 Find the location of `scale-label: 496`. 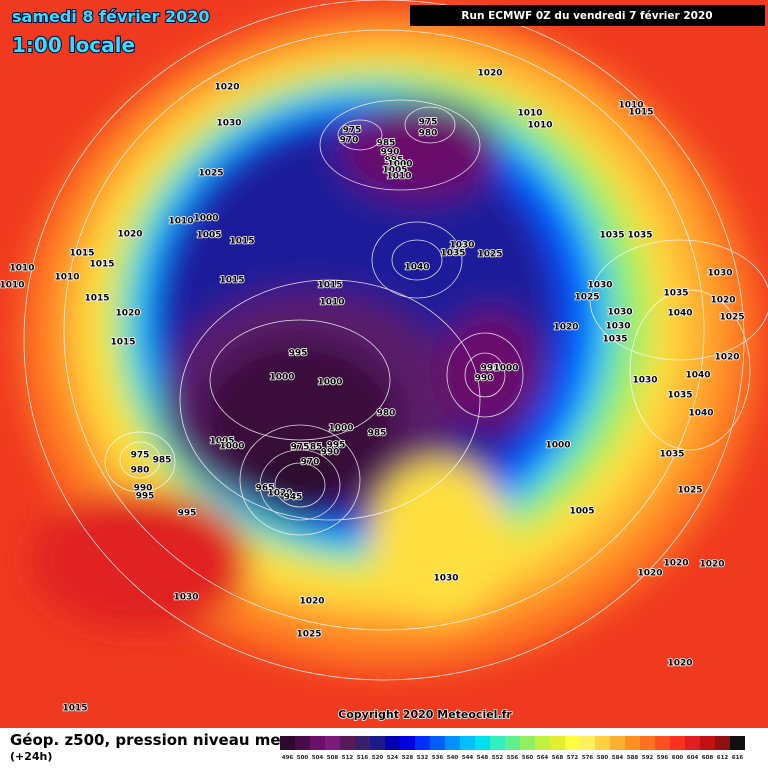

scale-label: 496 is located at coordinates (288, 758).